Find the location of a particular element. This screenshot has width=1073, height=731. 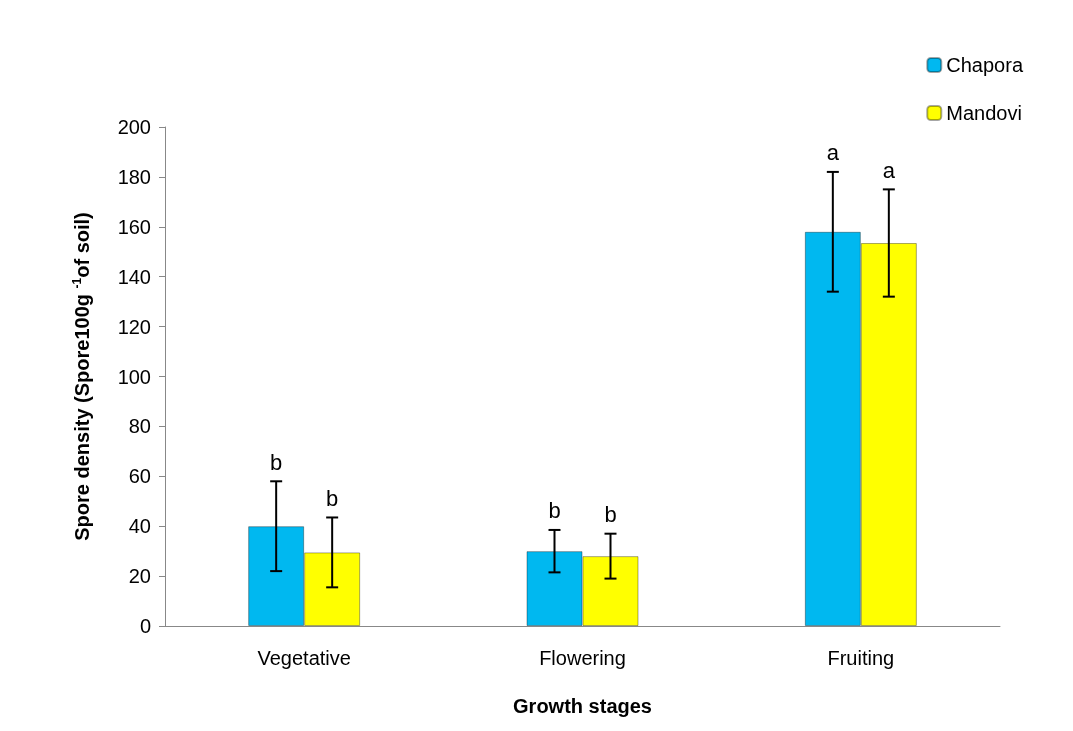

y-tick-label: 100 is located at coordinates (134, 376).